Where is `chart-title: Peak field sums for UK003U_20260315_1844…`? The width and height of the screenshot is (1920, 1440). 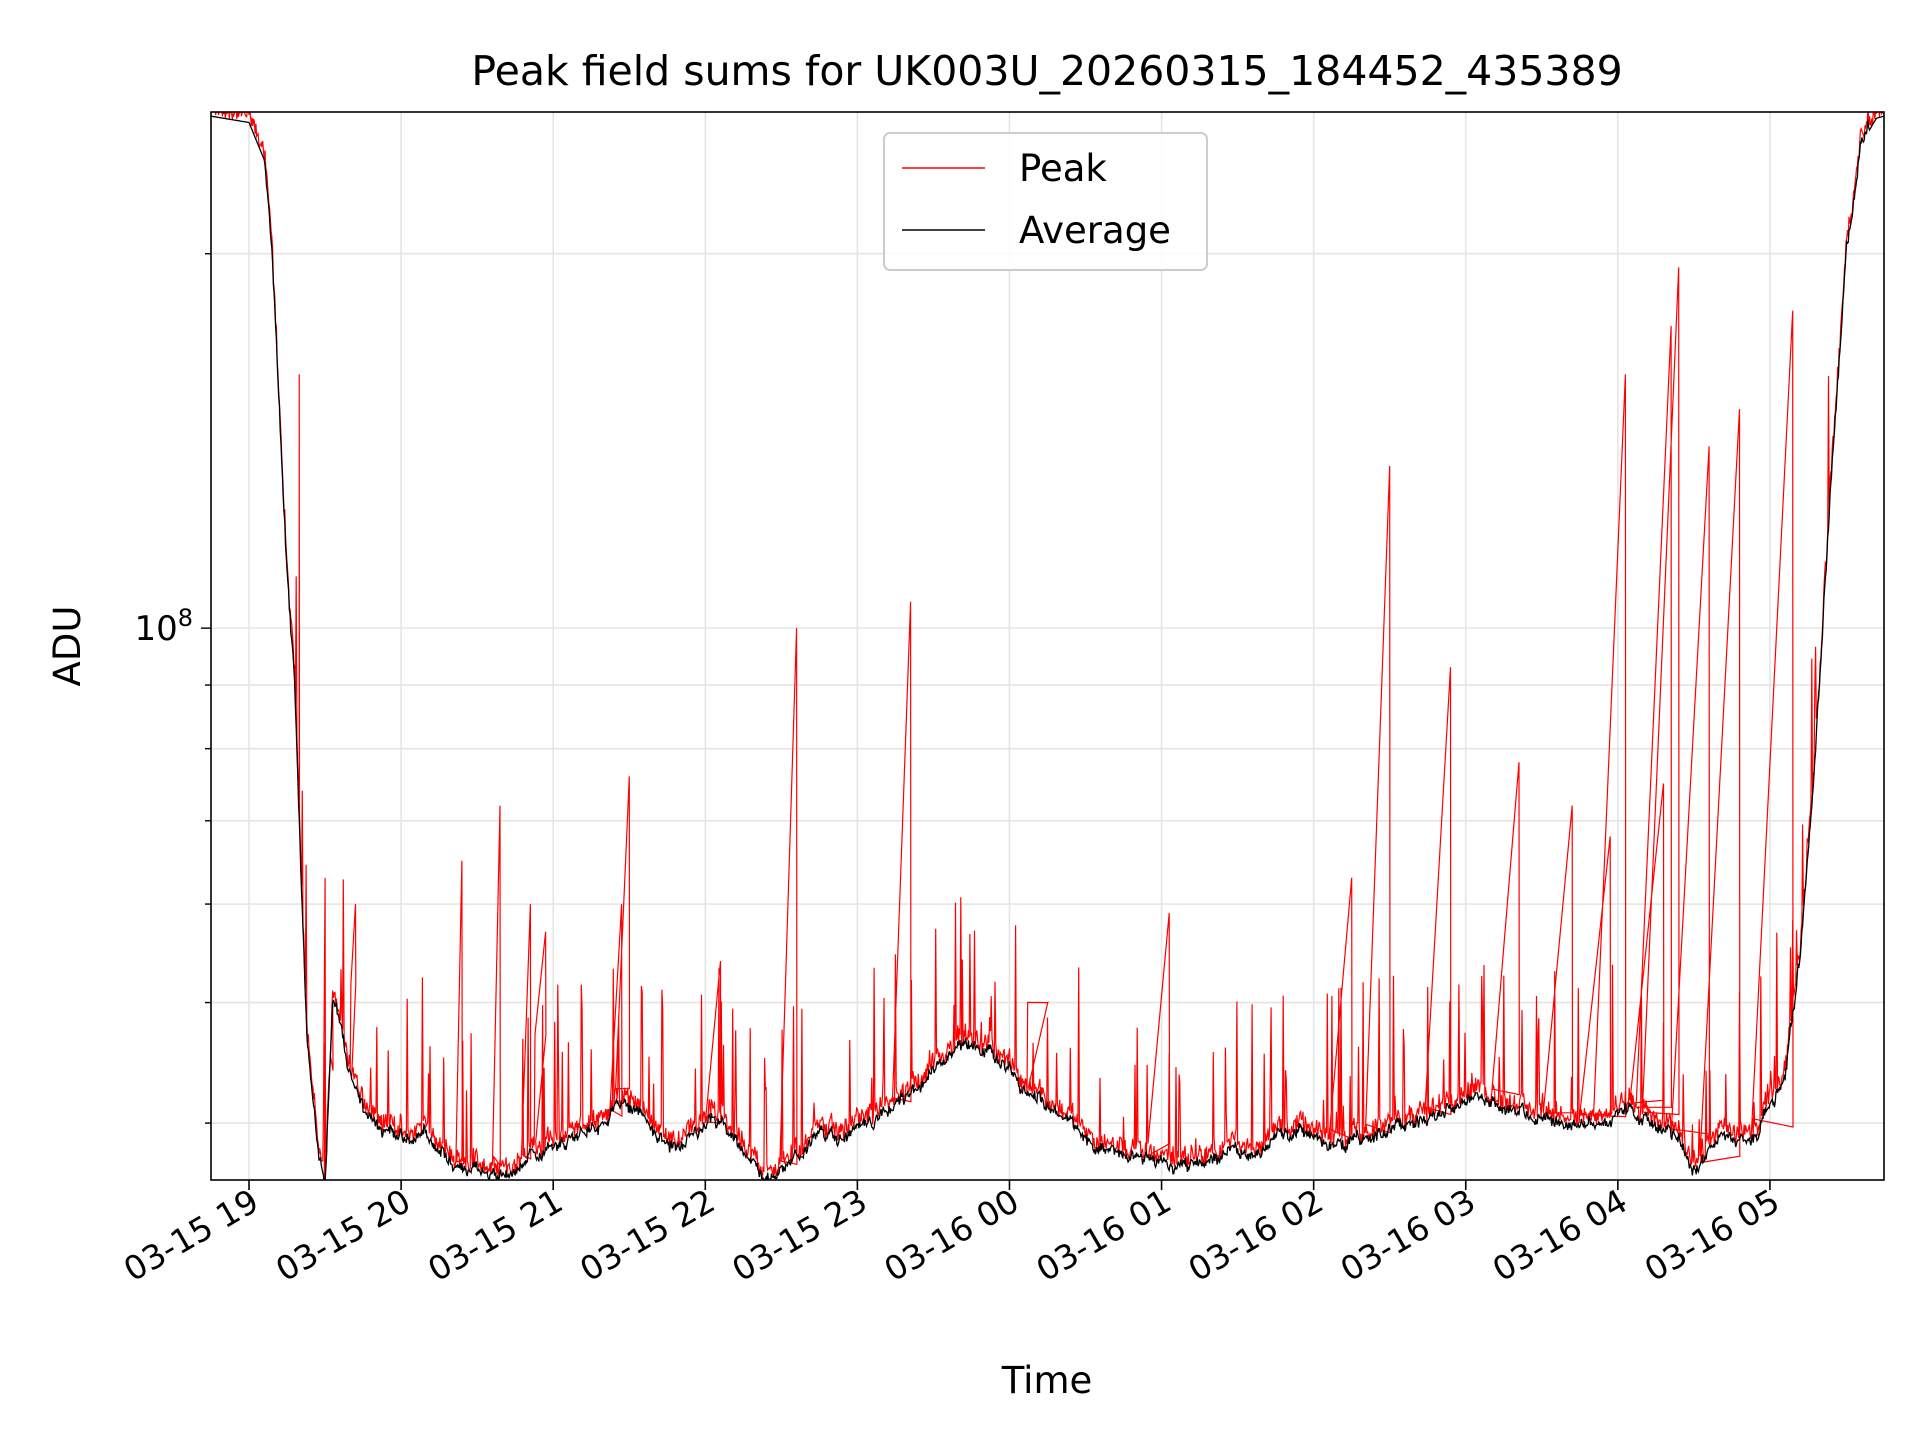
chart-title: Peak field sums for UK003U_20260315_1844… is located at coordinates (1046, 71).